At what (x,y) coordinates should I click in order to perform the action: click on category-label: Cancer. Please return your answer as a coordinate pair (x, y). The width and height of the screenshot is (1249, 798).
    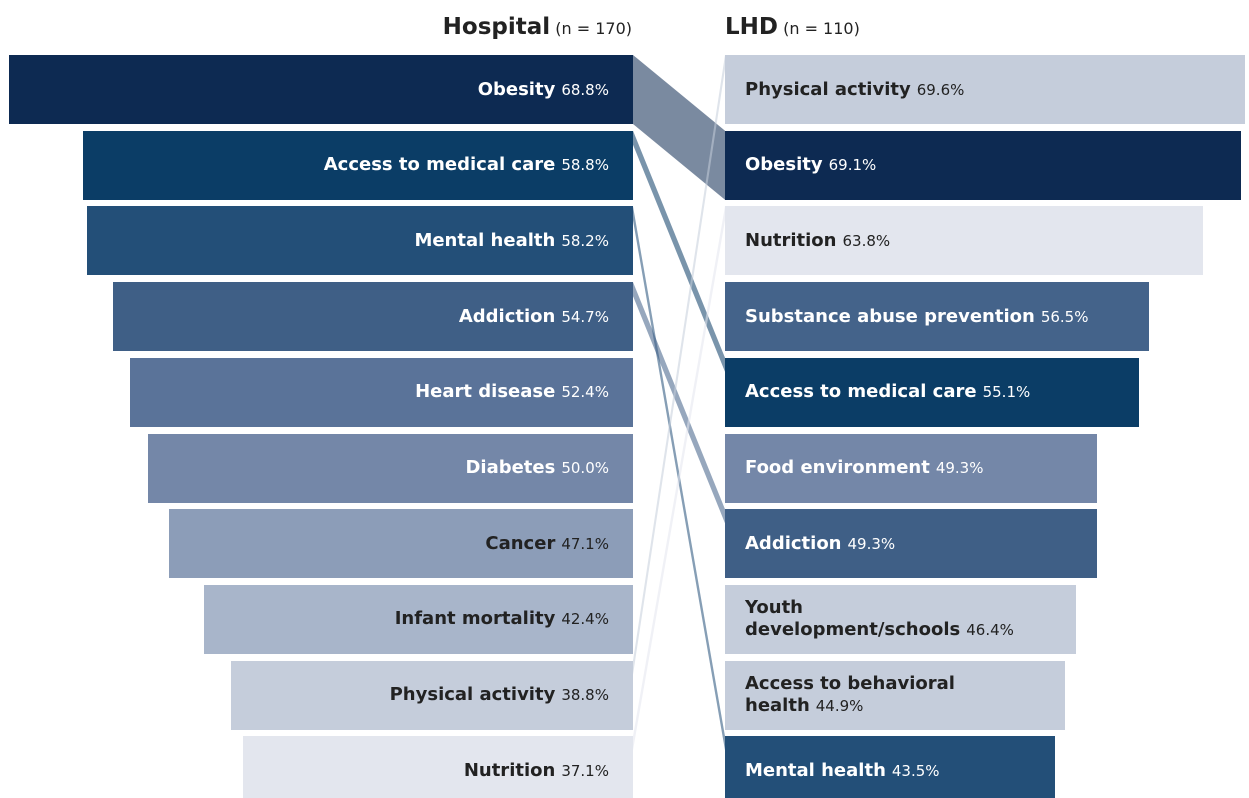
    Looking at the image, I should click on (520, 543).